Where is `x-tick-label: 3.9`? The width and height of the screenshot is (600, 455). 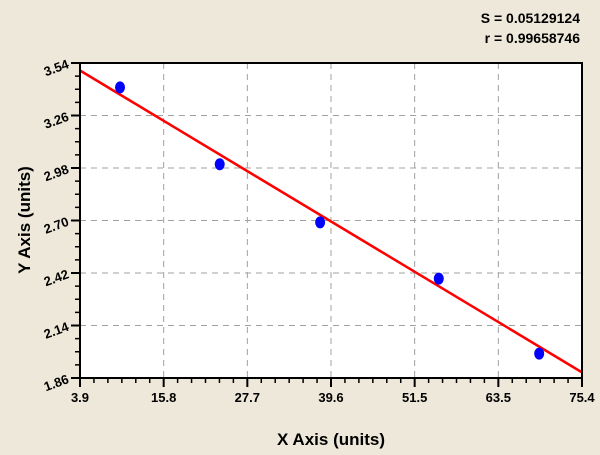
x-tick-label: 3.9 is located at coordinates (80, 397).